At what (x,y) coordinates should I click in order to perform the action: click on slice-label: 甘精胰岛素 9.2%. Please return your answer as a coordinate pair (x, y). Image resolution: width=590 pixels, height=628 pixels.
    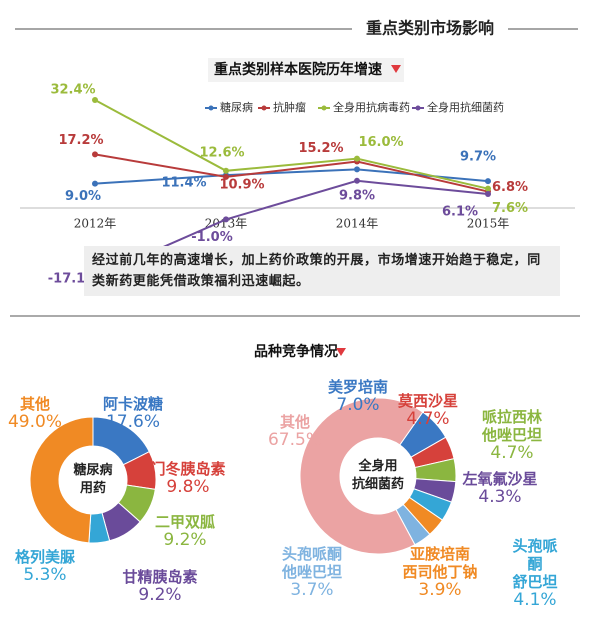
    Looking at the image, I should click on (159, 586).